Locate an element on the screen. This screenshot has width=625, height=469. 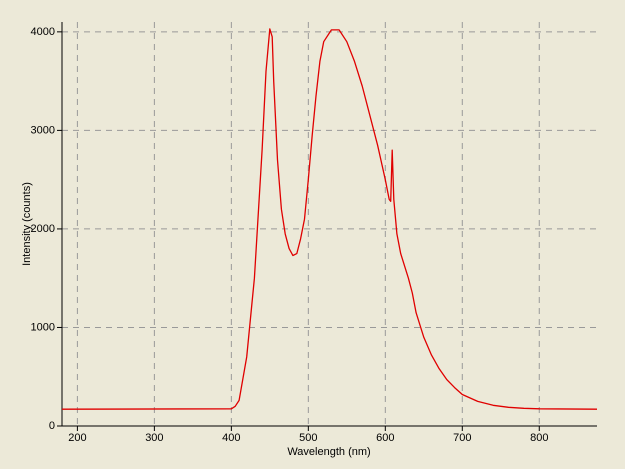
x-tick-label: 300 is located at coordinates (154, 438).